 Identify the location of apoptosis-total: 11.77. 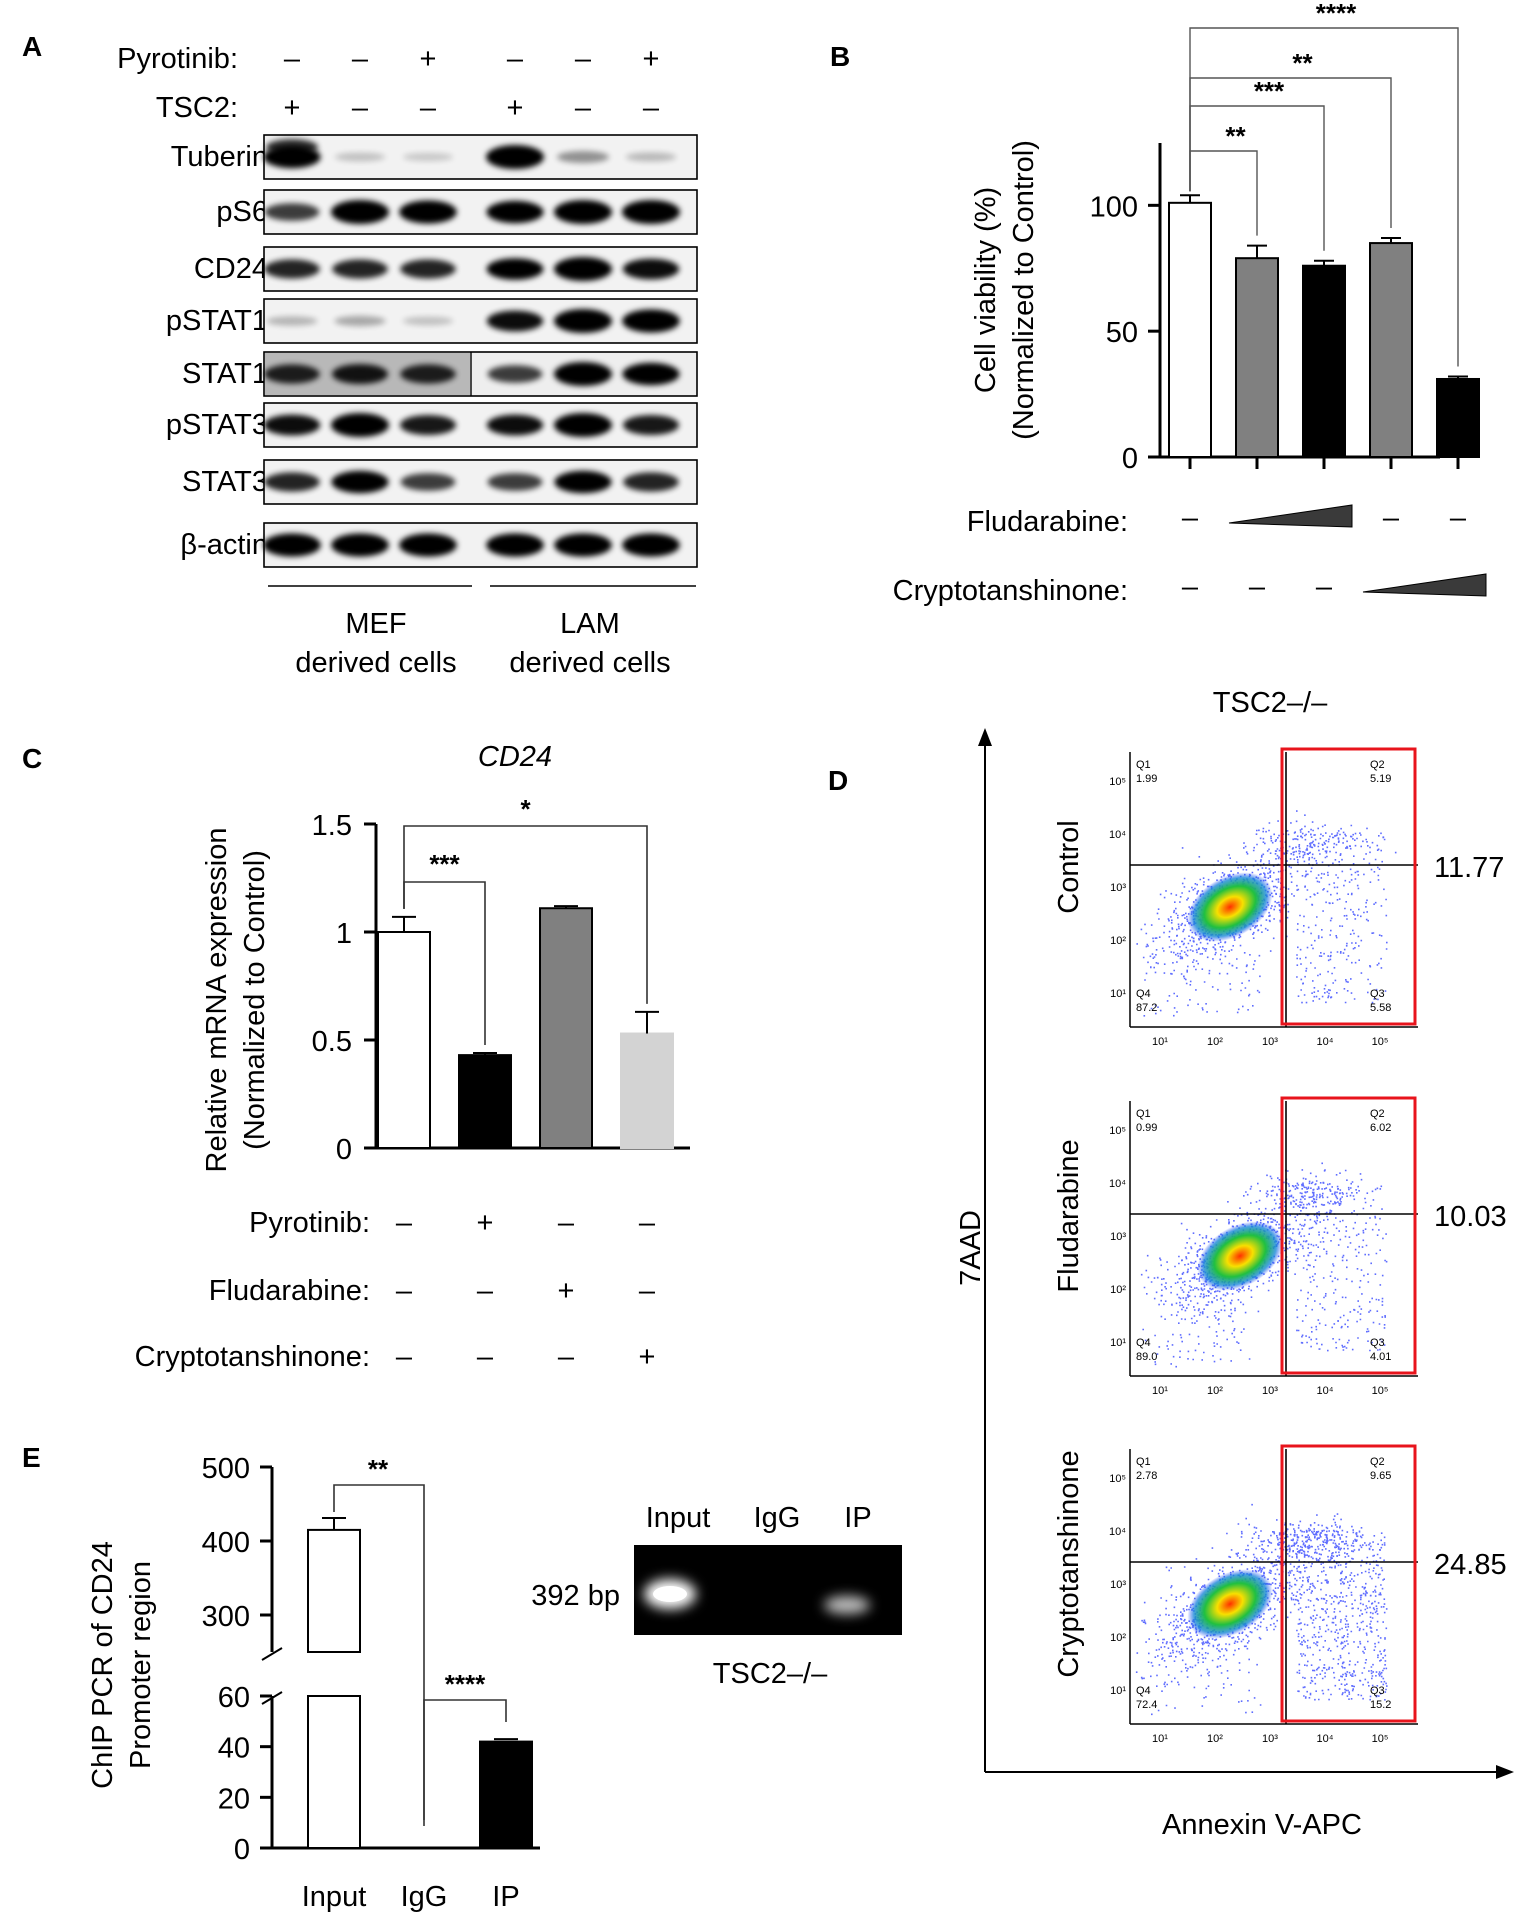
(1469, 868).